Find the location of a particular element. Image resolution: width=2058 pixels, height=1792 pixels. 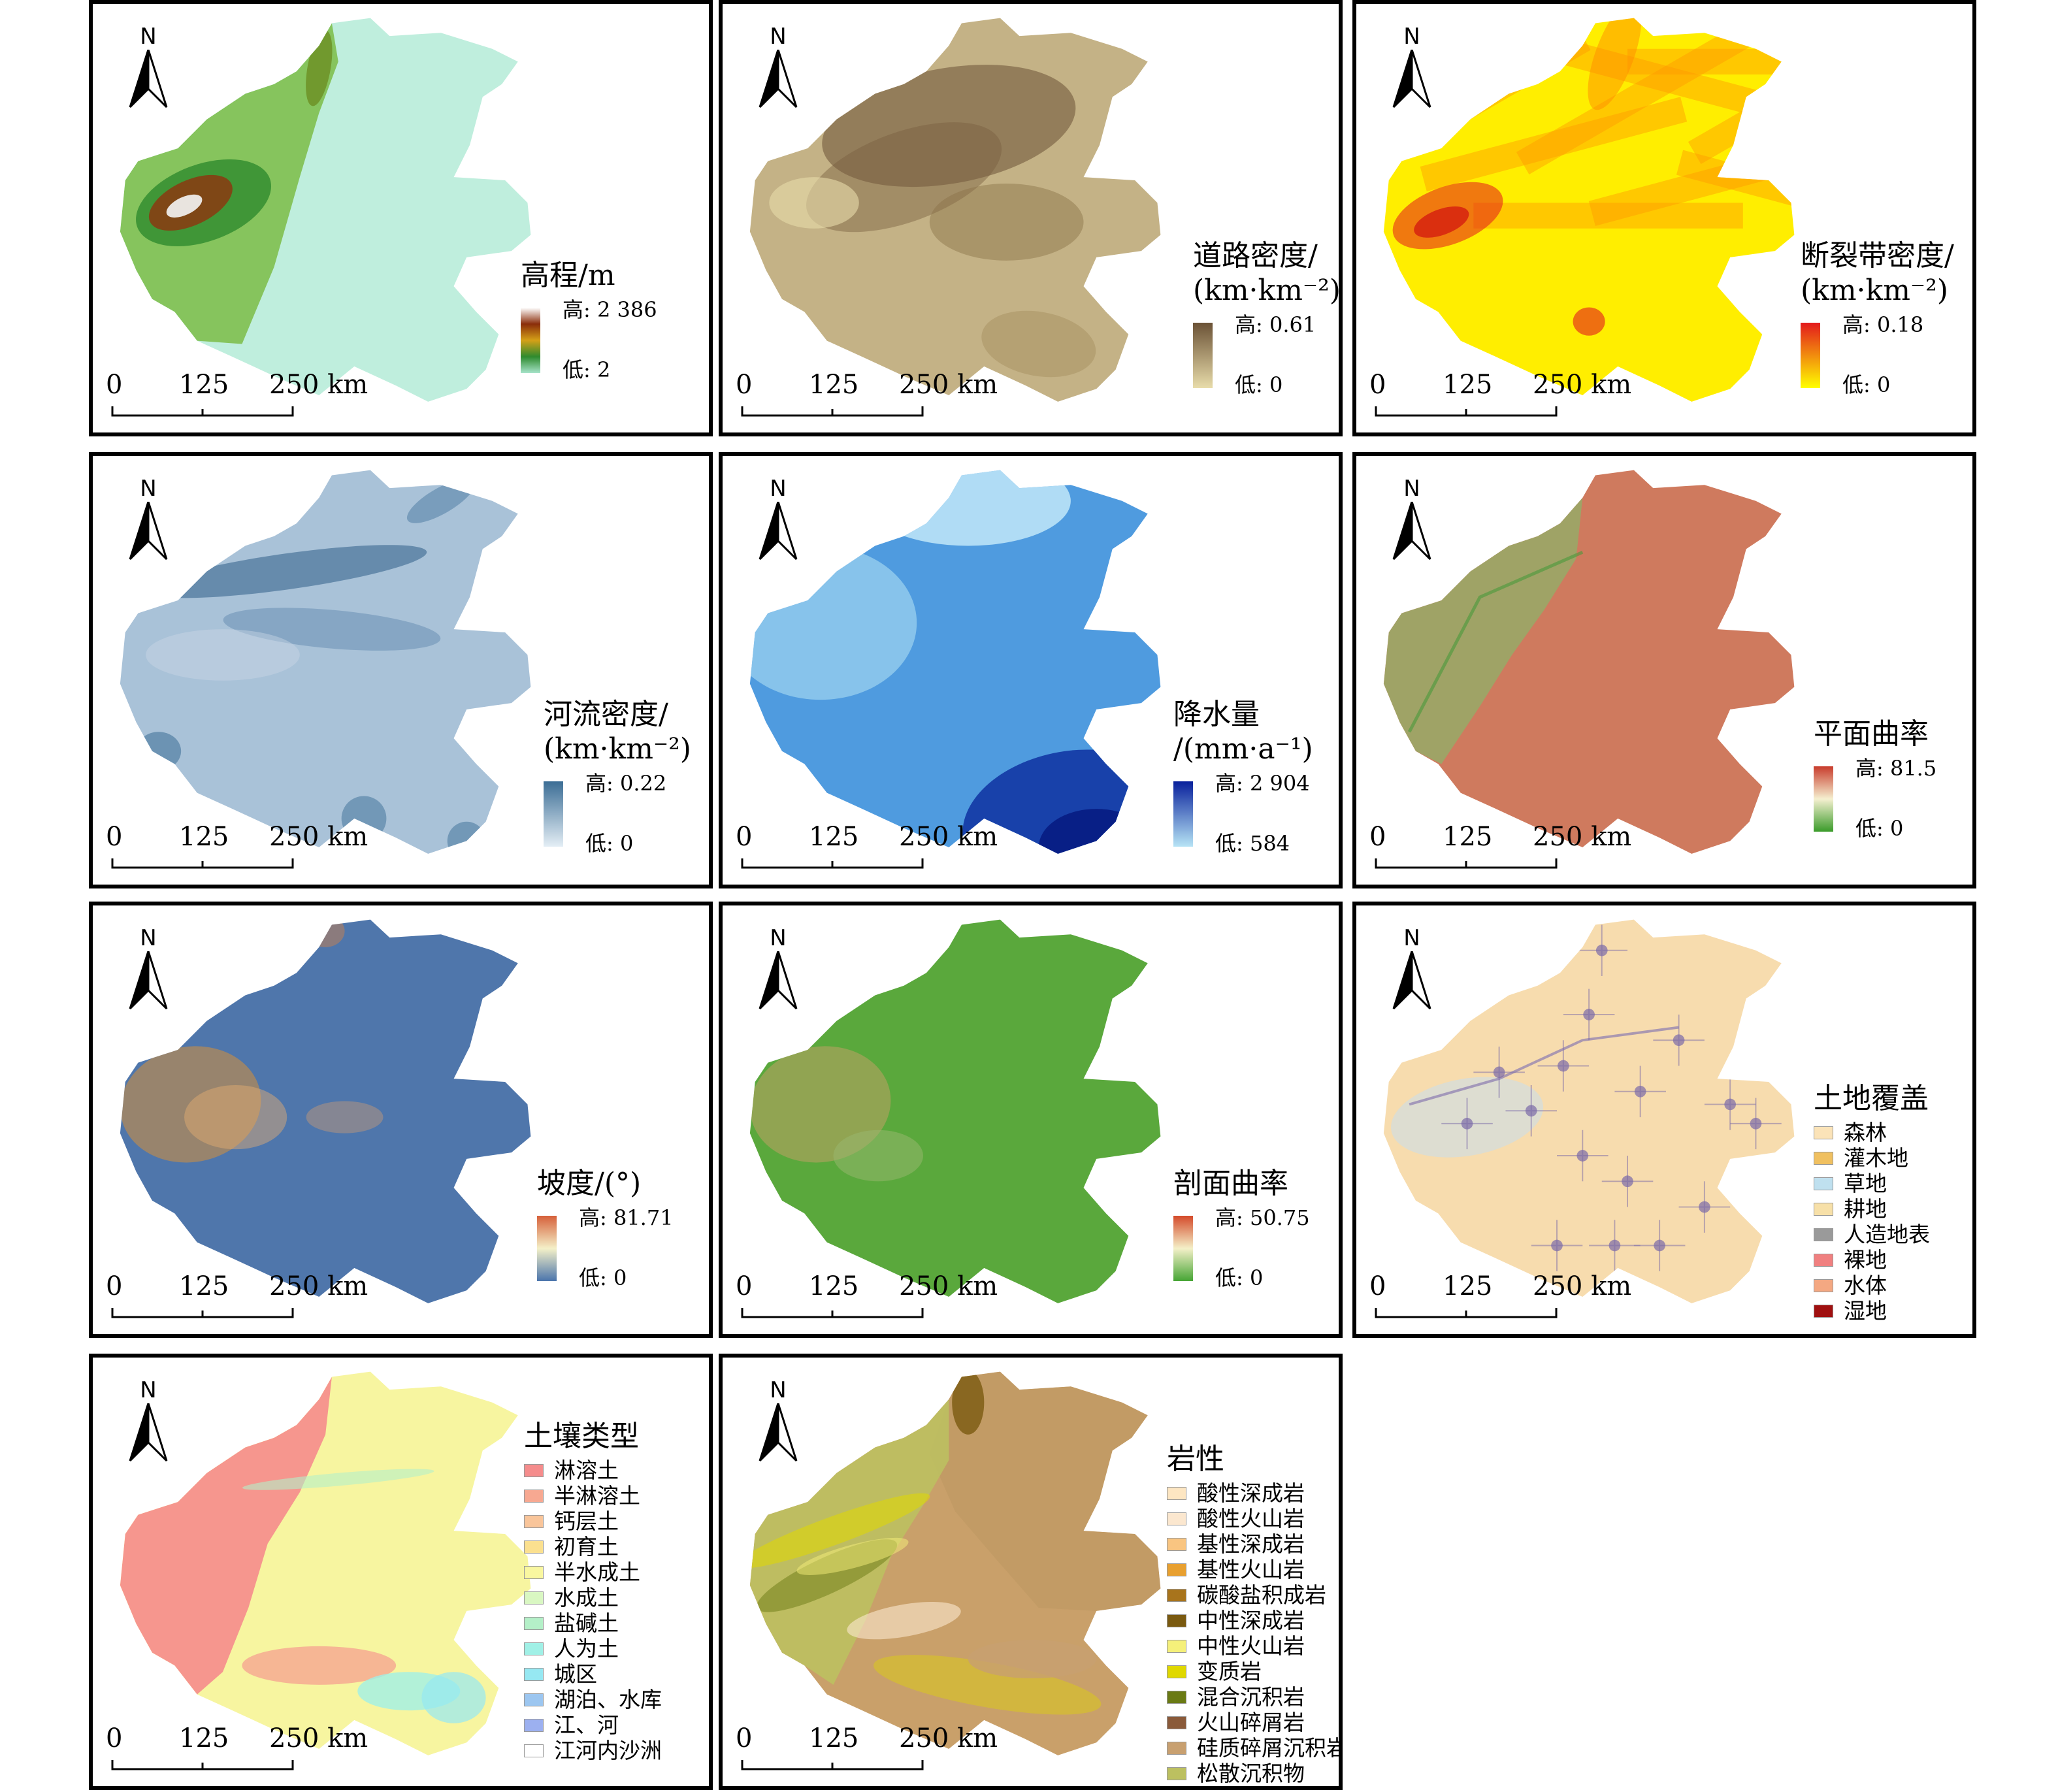

legend-item-label: 硅质碎屑沉积岩 is located at coordinates (1270, 1748).